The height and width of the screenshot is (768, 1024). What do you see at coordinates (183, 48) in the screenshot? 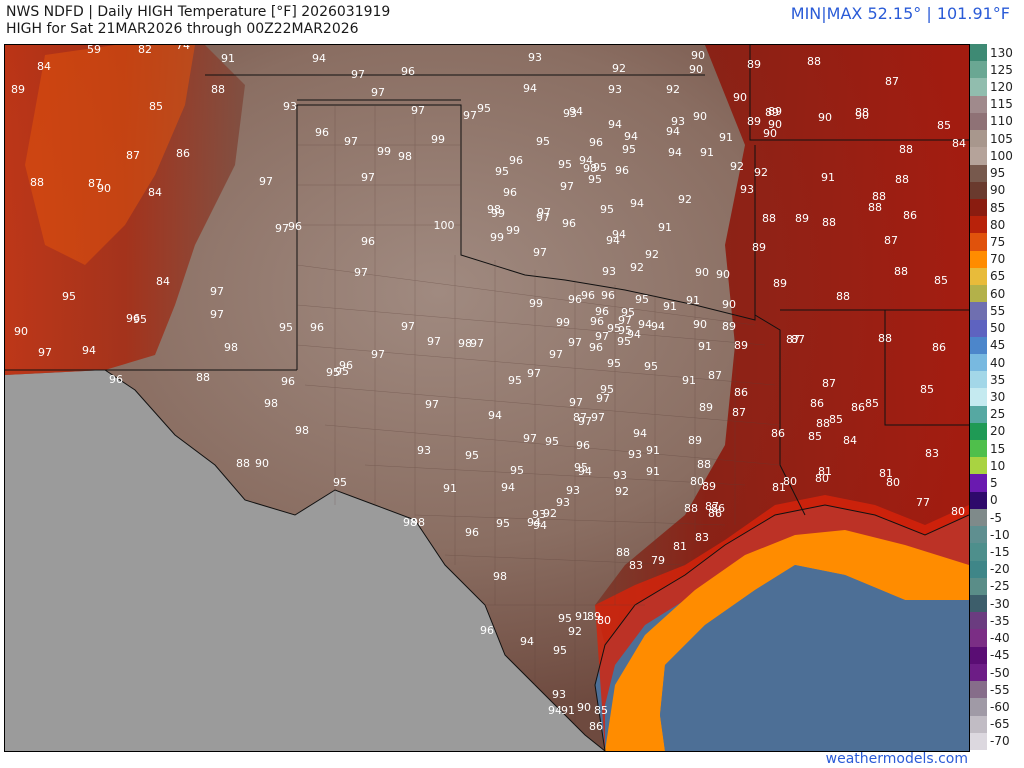
I see `temperature-label: 74` at bounding box center [183, 48].